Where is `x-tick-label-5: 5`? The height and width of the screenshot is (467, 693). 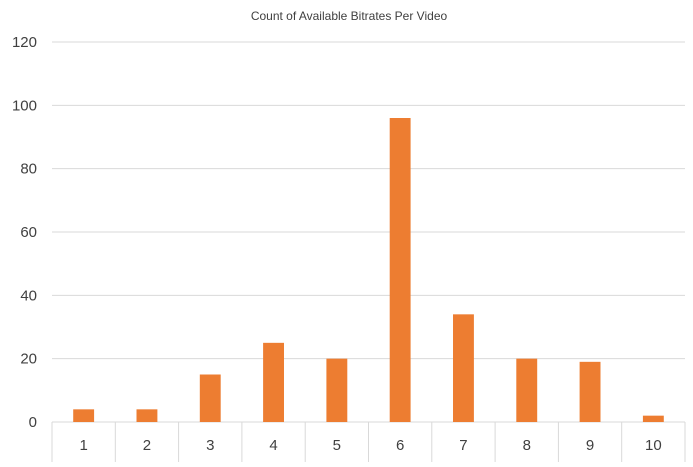 x-tick-label-5: 5 is located at coordinates (337, 445).